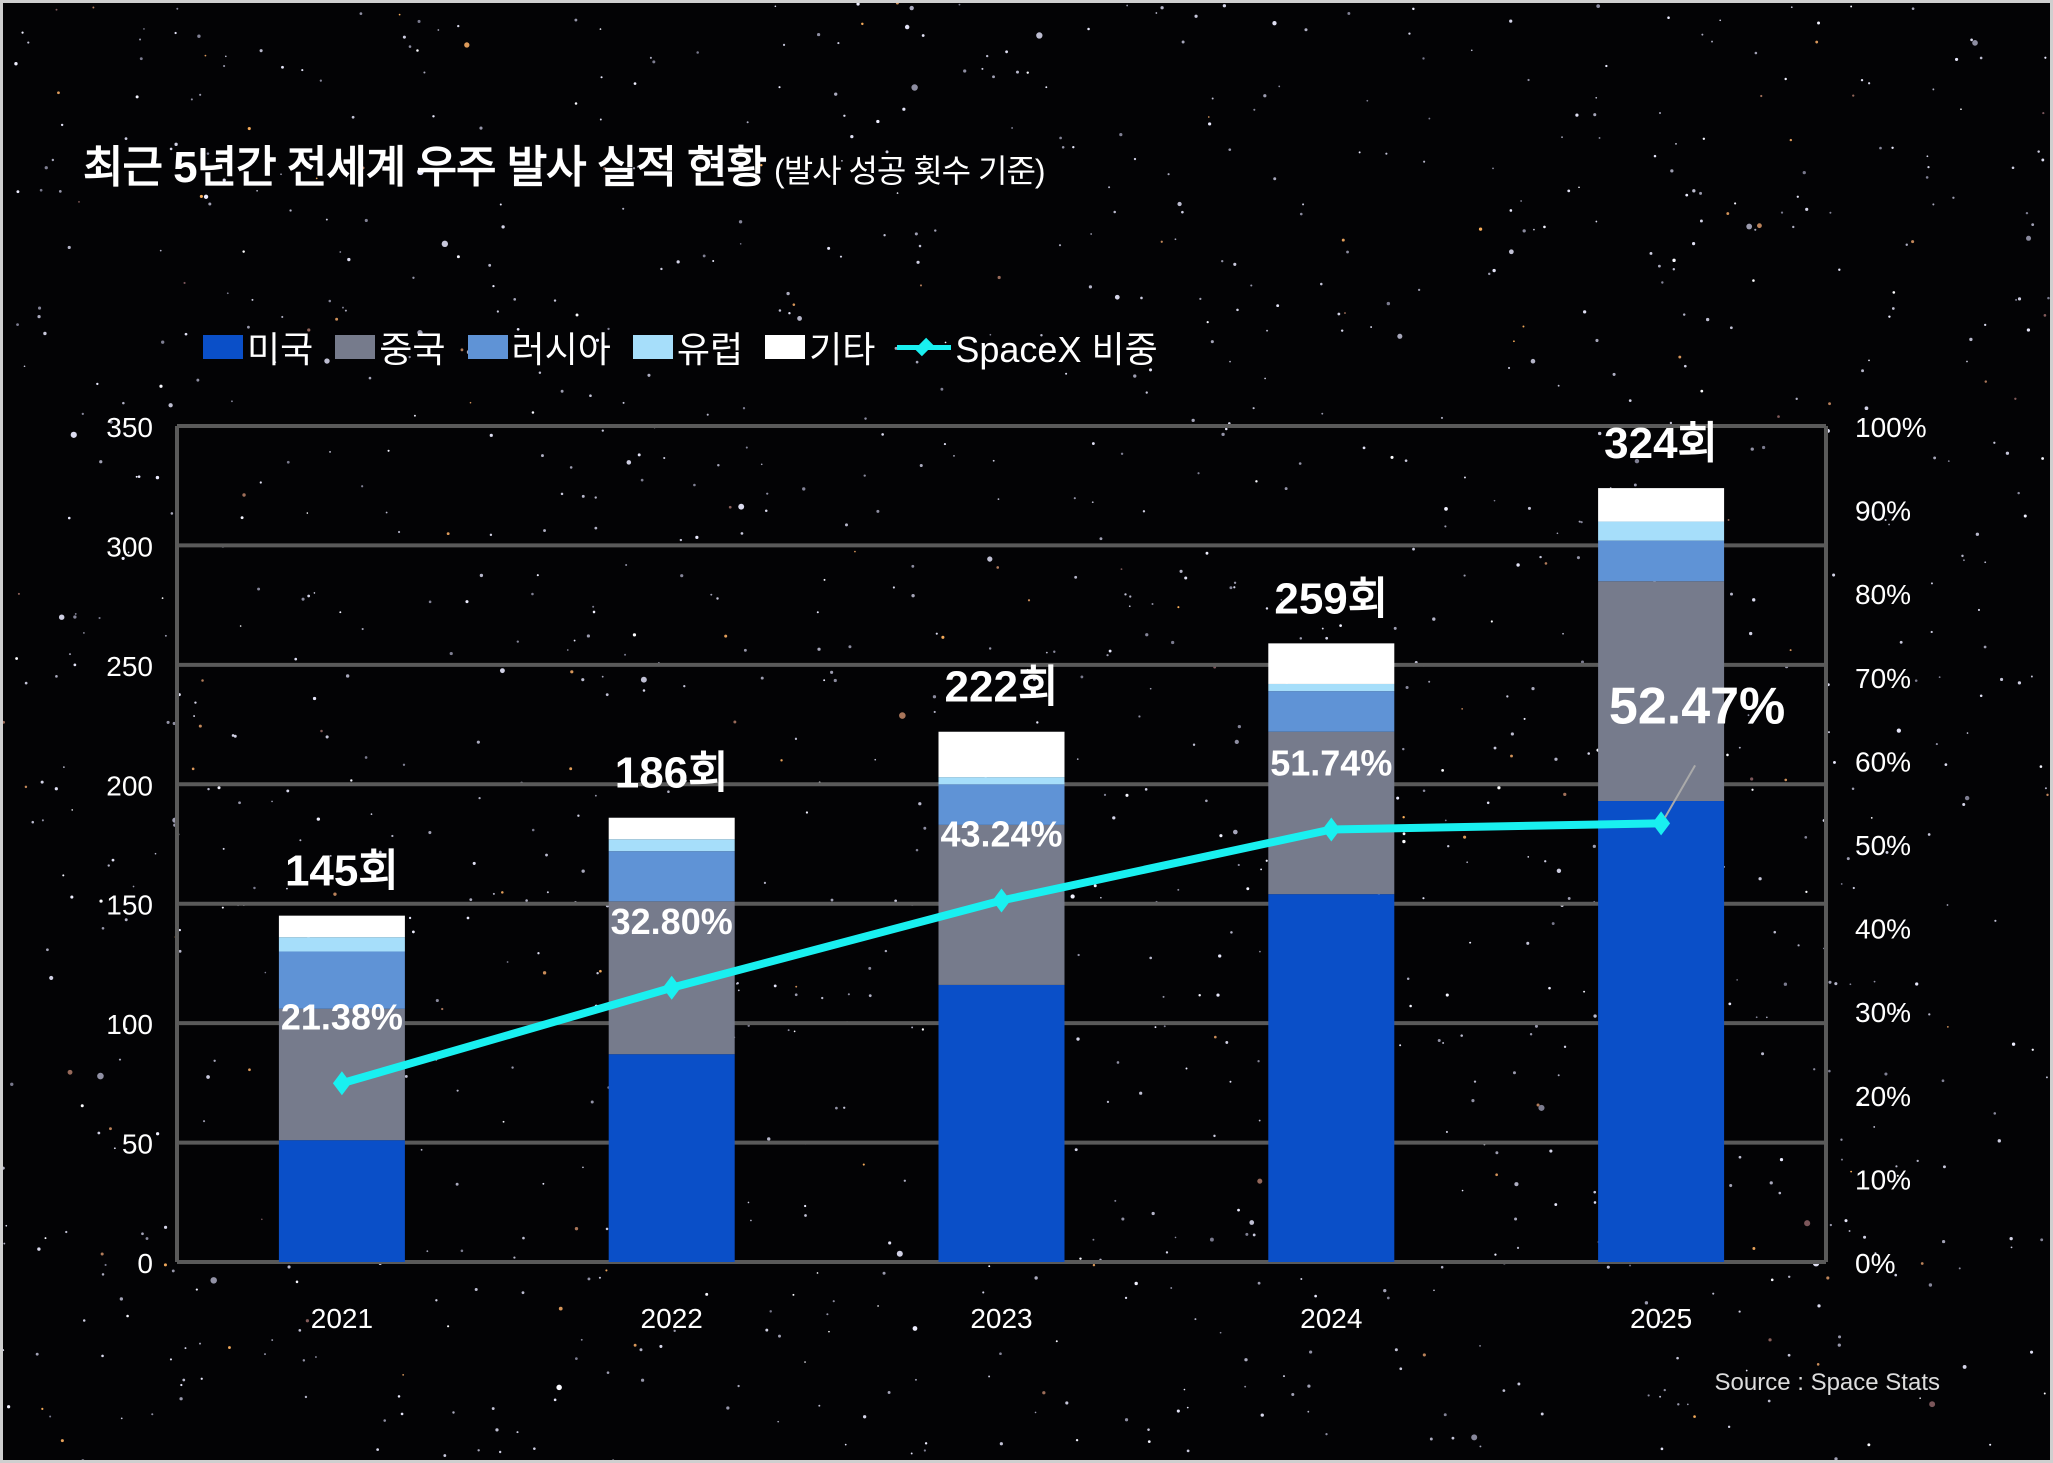  Describe the element at coordinates (137, 1144) in the screenshot. I see `y-tick-label: 50` at that location.